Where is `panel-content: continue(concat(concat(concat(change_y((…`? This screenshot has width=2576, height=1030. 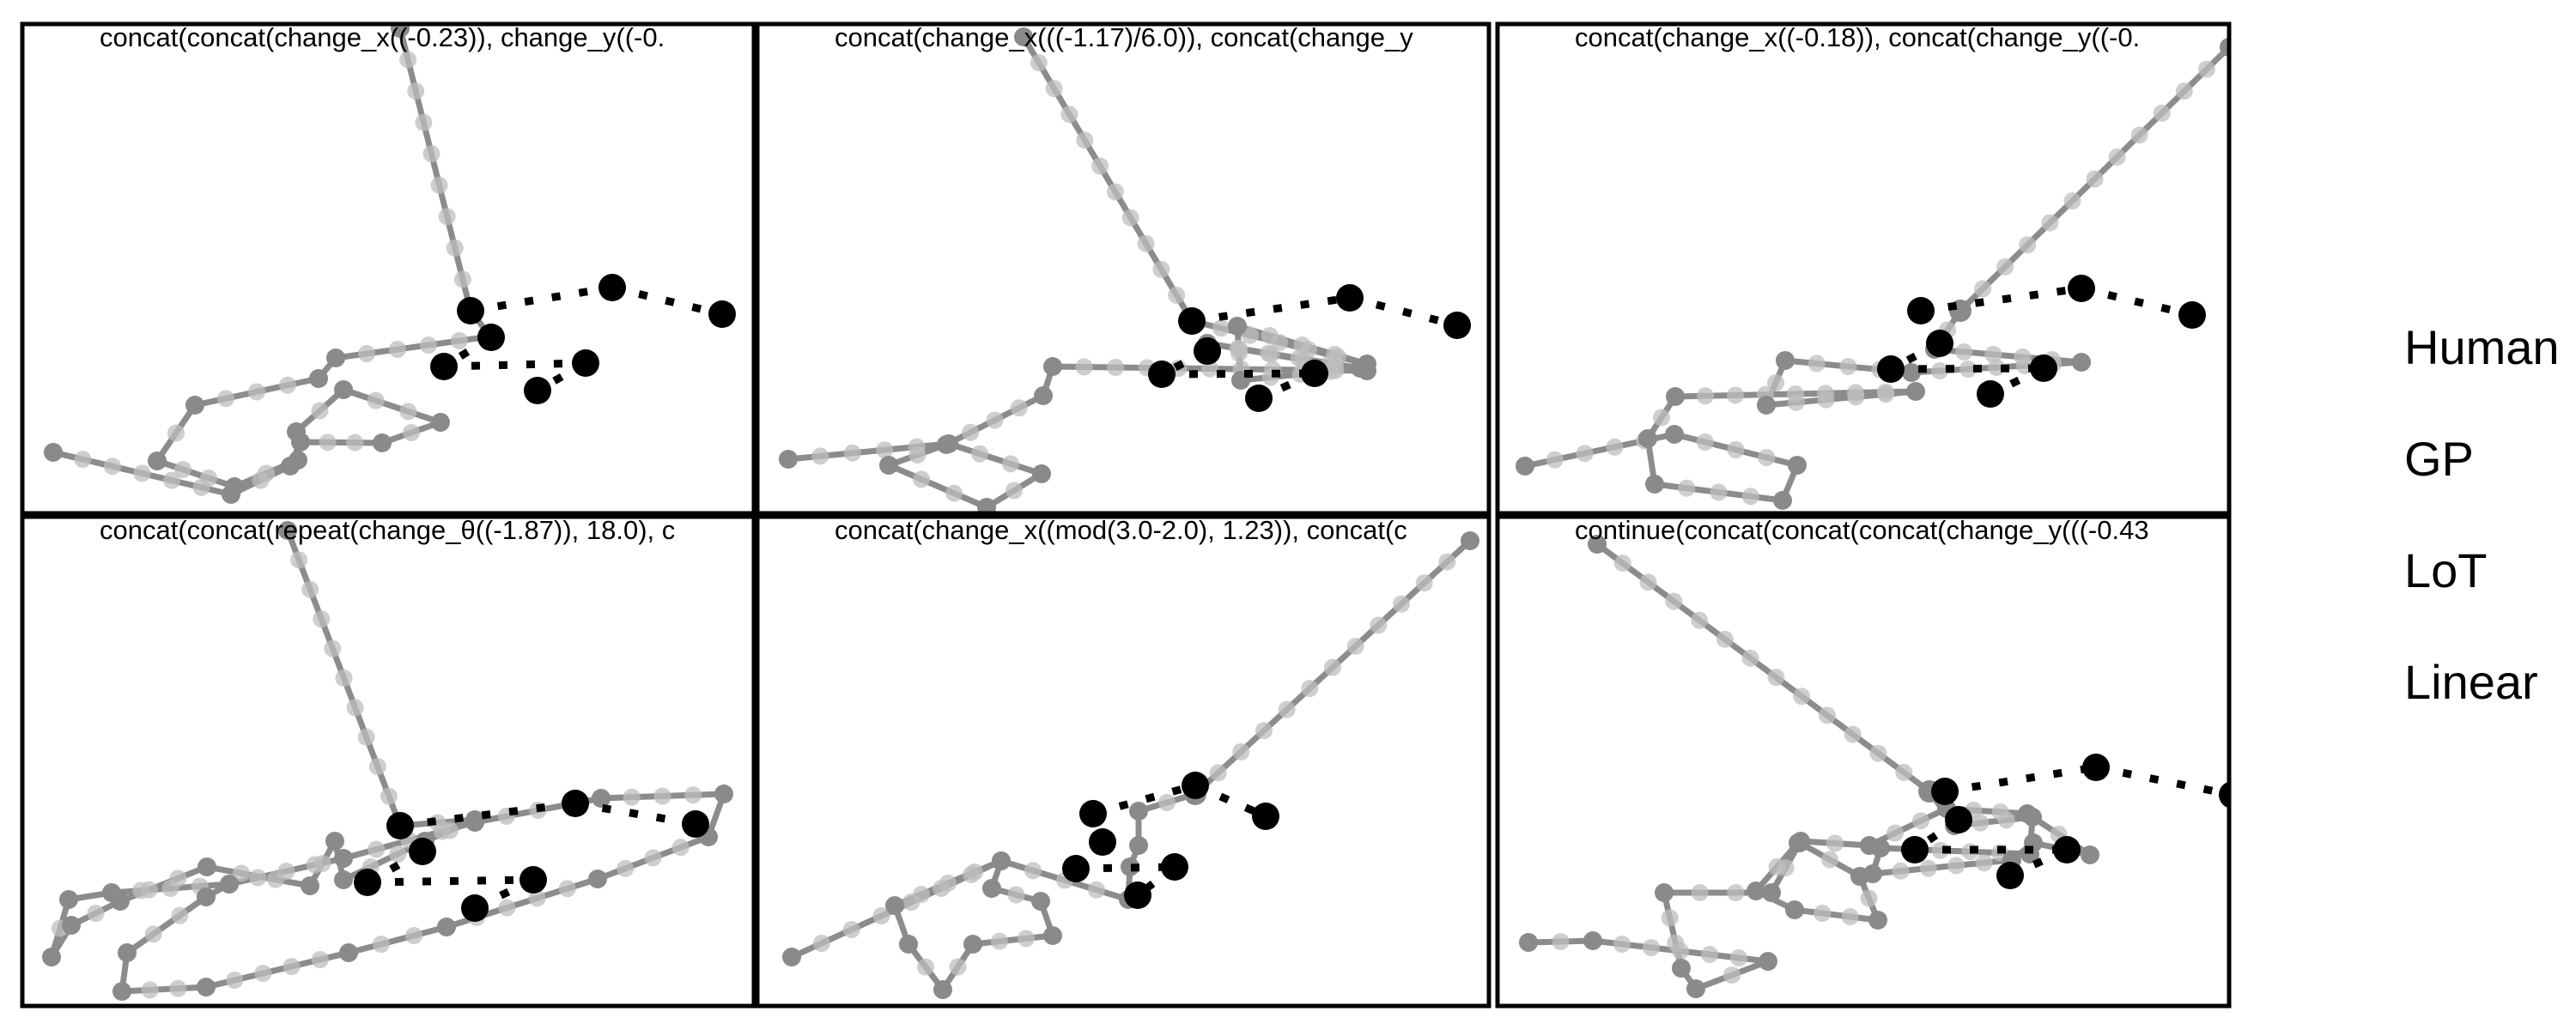 panel-content: continue(concat(concat(concat(change_y((… is located at coordinates (1874, 756).